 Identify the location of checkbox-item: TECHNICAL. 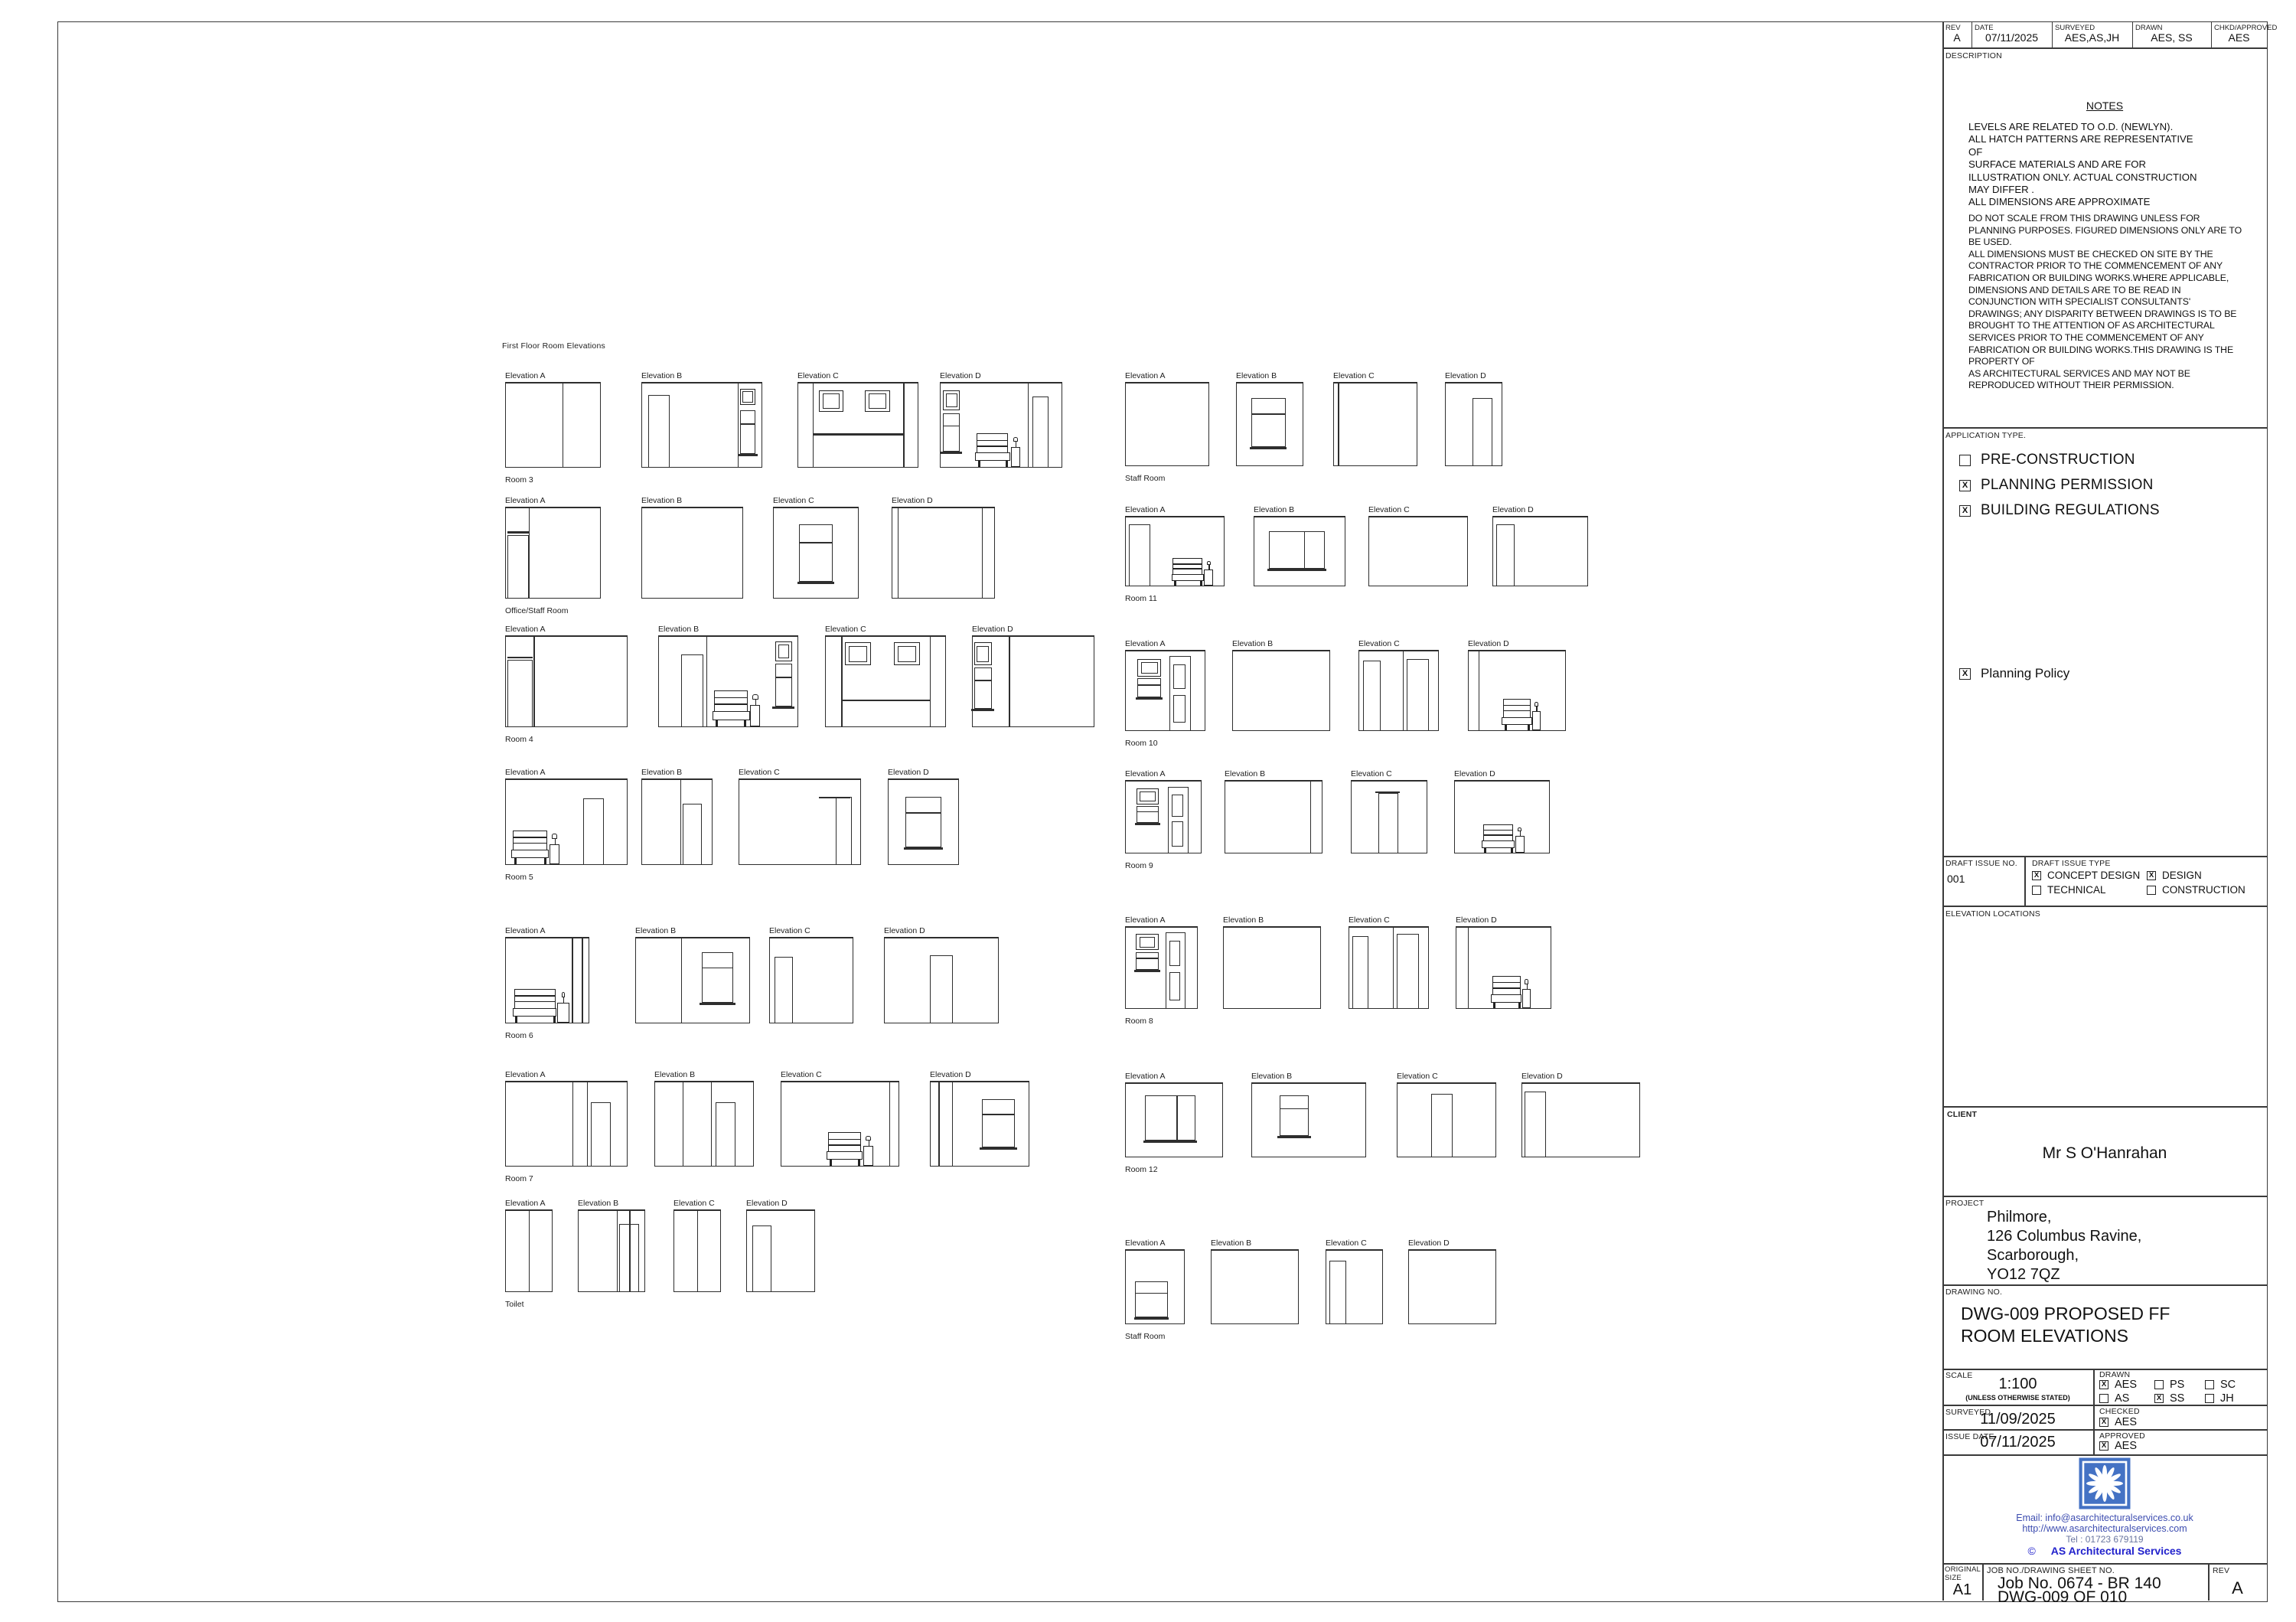
(2089, 890).